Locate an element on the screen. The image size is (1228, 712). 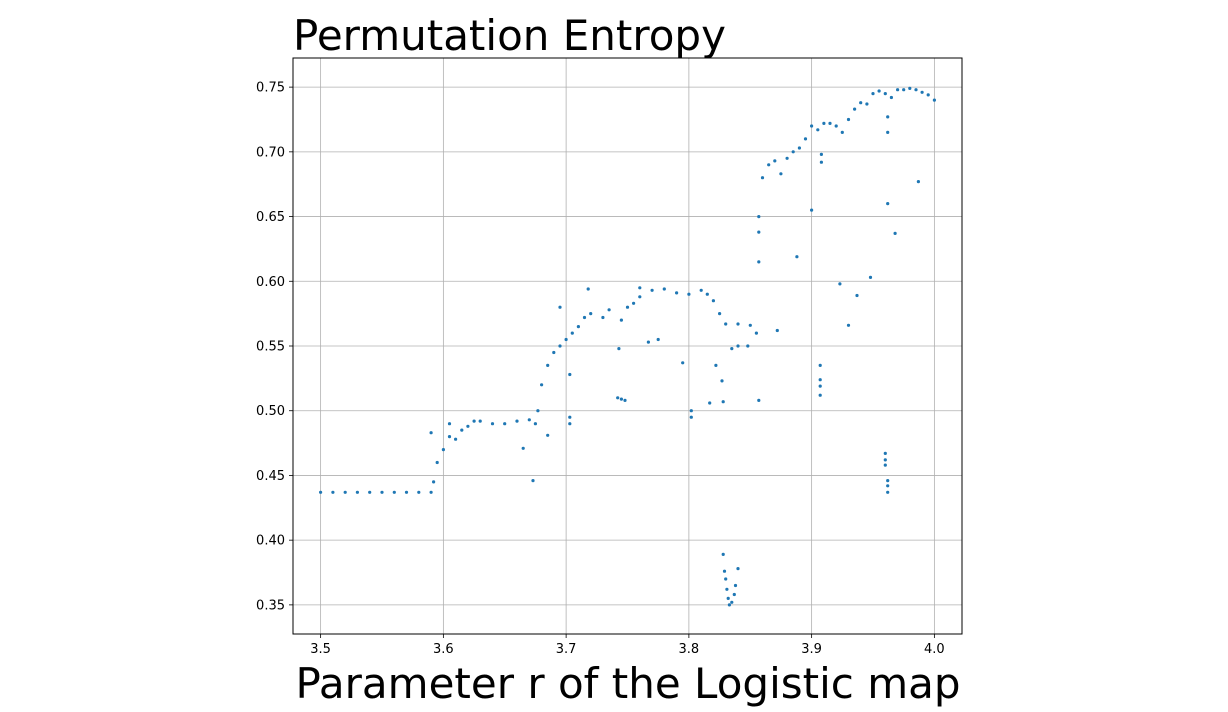
x-tick-label: 3.6 is located at coordinates (443, 649).